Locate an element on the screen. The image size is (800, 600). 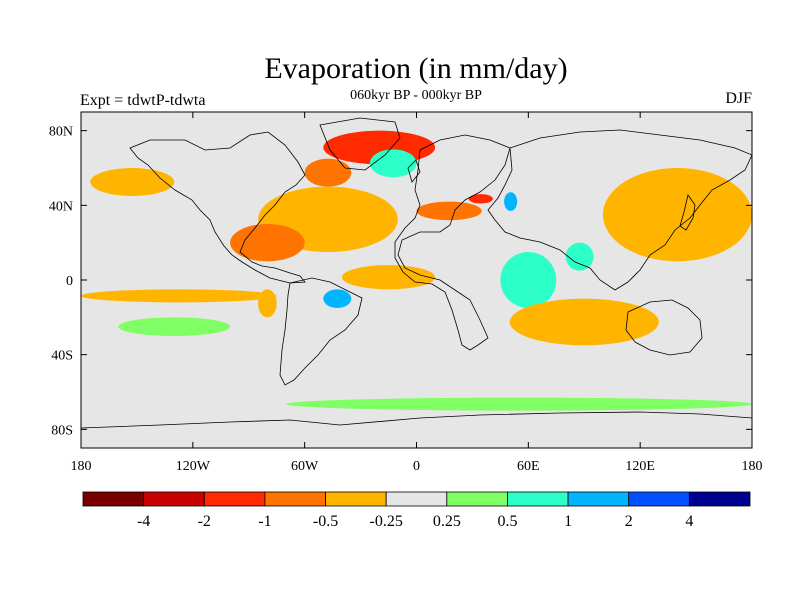
greenland-coastline is located at coordinates (360, 144).